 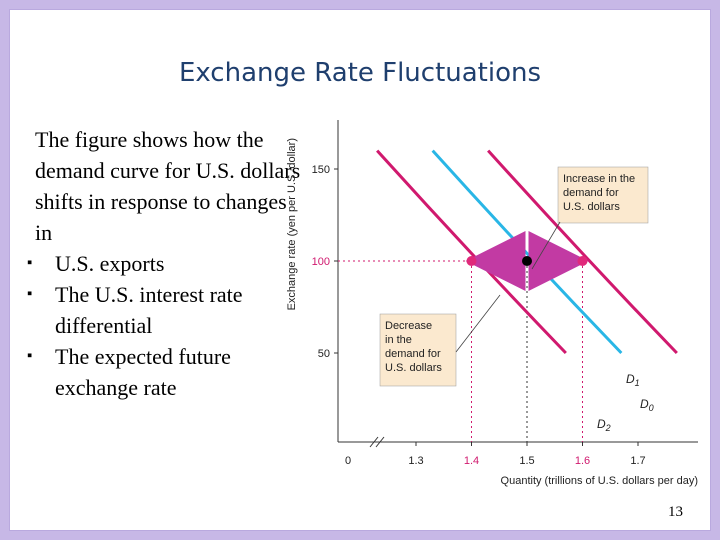 I want to click on bullet-text: U.S. exports, so click(x=110, y=263).